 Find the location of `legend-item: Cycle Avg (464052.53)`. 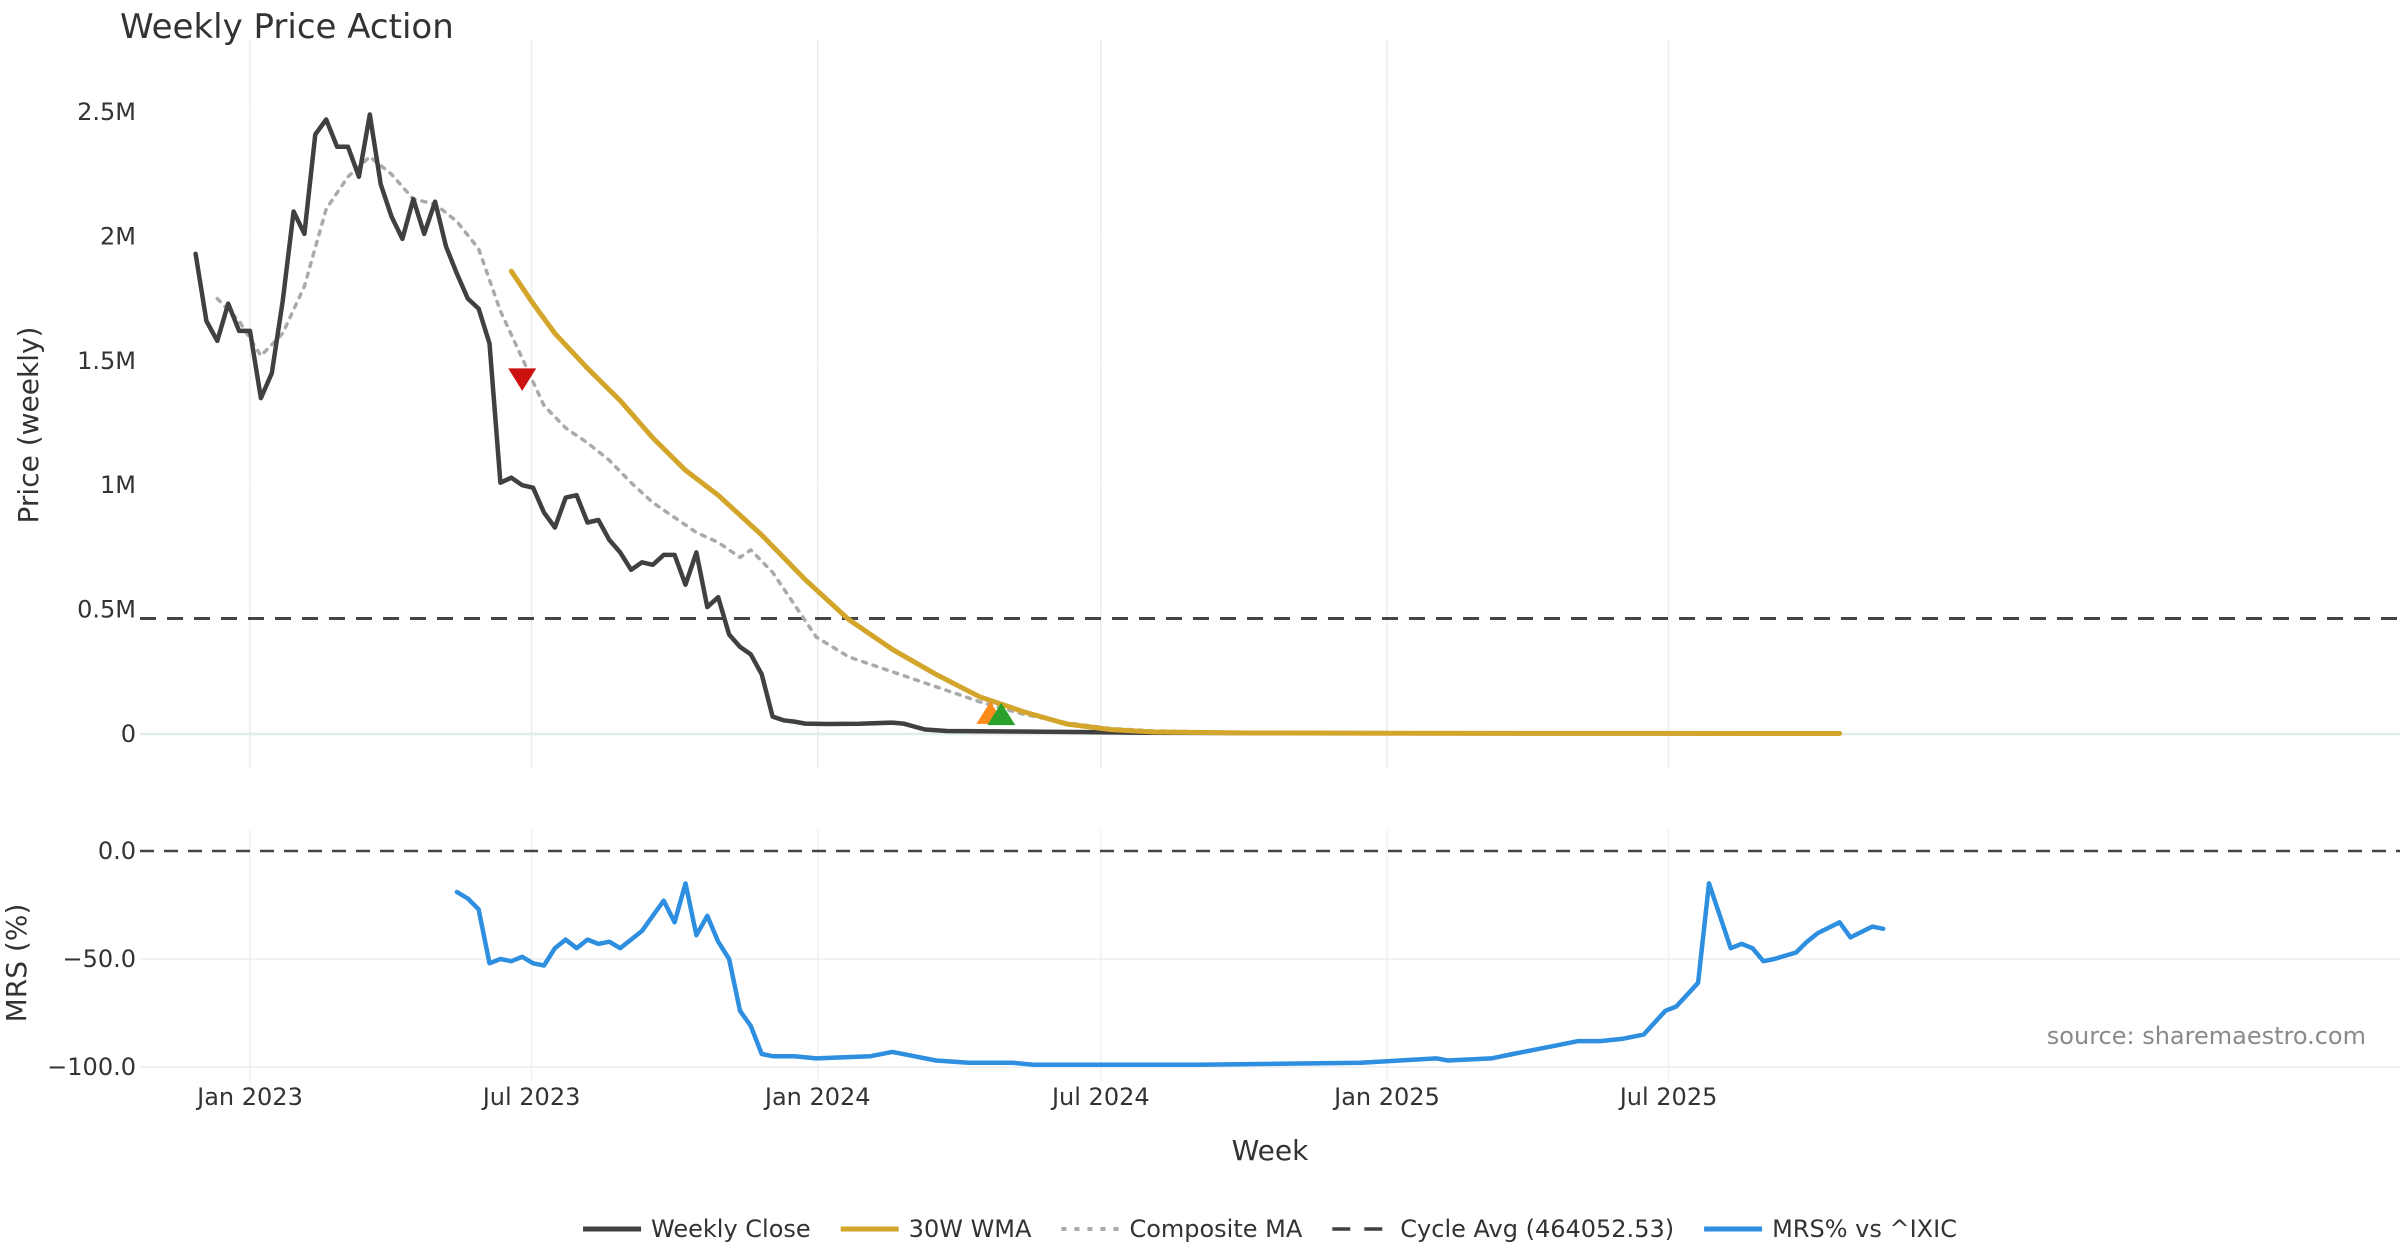

legend-item: Cycle Avg (464052.53) is located at coordinates (1503, 1229).